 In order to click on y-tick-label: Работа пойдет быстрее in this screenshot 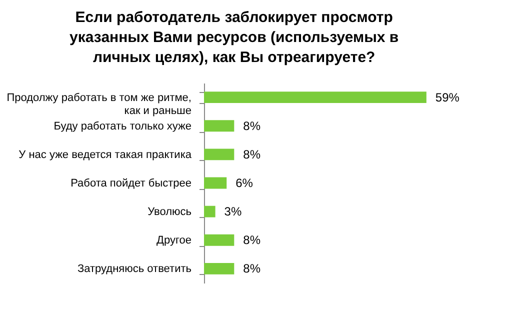, I will do `click(131, 184)`.